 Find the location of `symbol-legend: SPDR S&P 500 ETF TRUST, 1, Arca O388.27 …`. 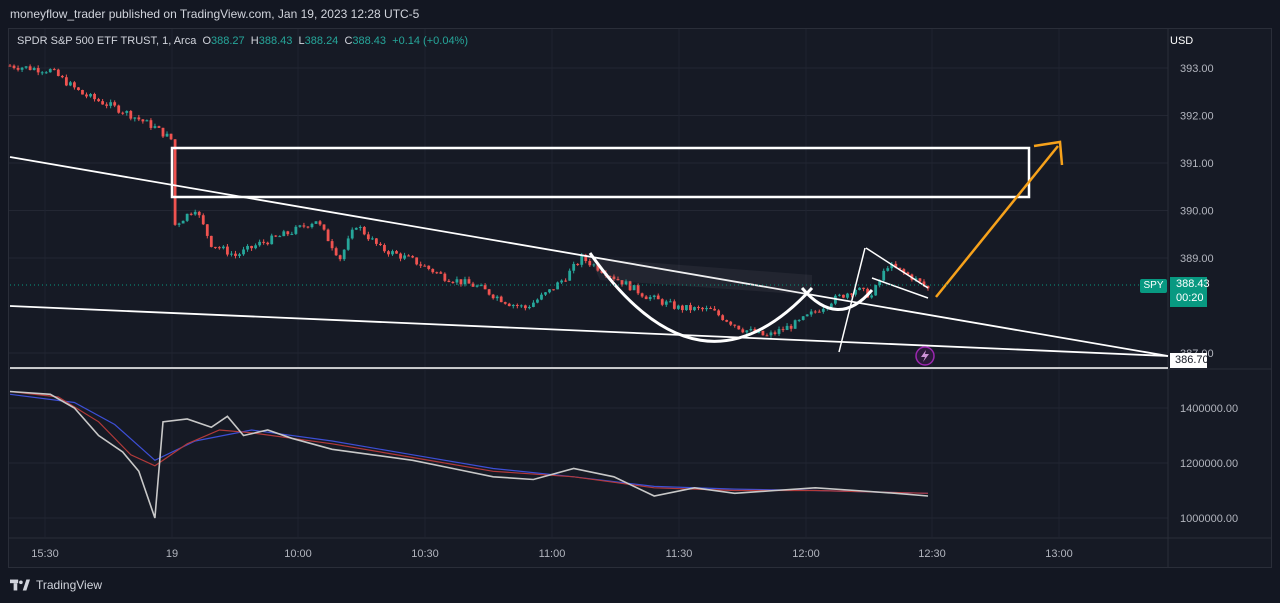

symbol-legend: SPDR S&P 500 ETF TRUST, 1, Arca O388.27 … is located at coordinates (242, 41).